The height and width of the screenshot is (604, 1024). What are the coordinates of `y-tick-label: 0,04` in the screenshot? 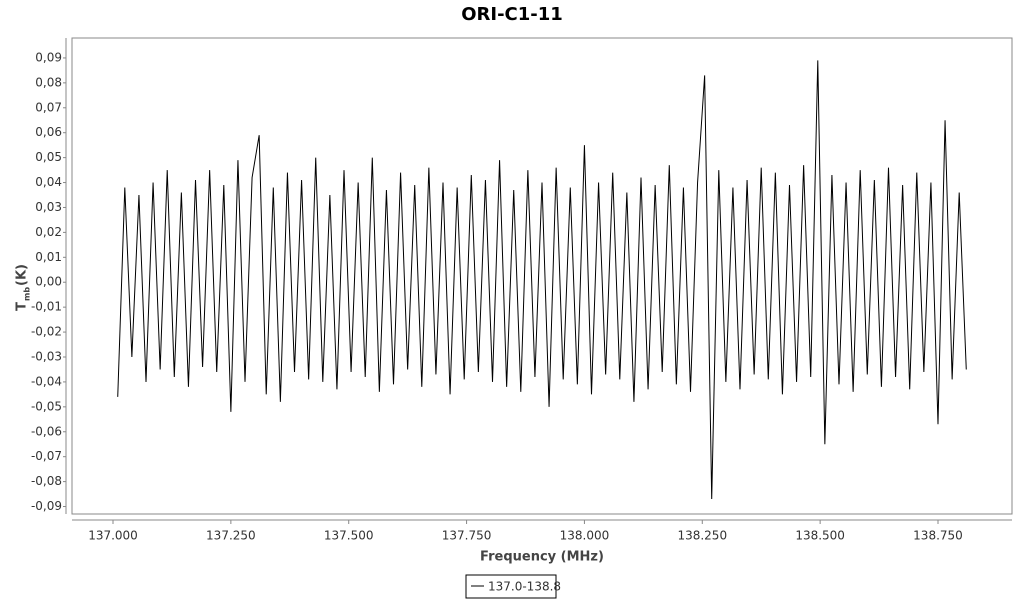 It's located at (48, 182).